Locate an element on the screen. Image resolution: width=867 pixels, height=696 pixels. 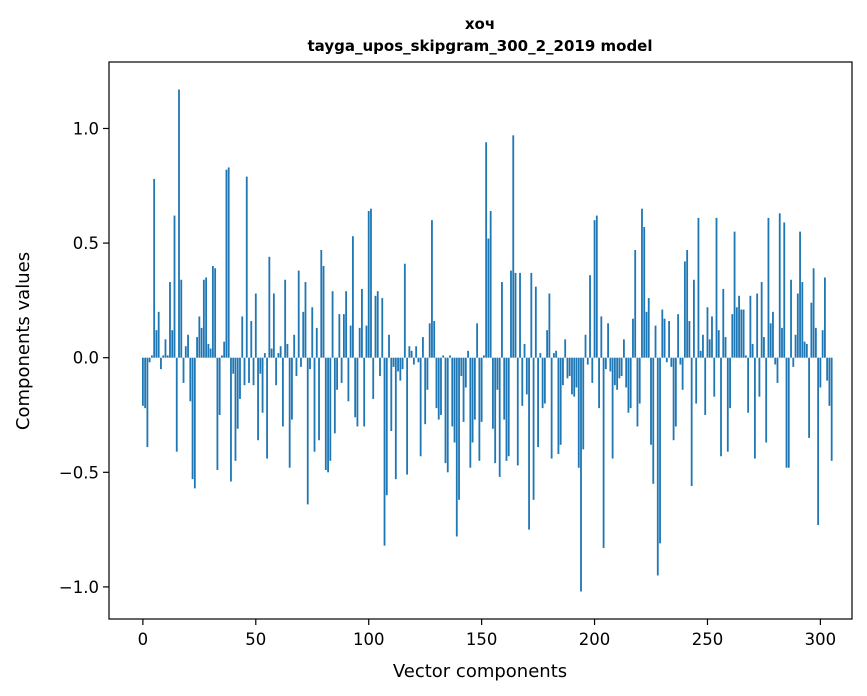
x-tick-label: 250 is located at coordinates (708, 639).